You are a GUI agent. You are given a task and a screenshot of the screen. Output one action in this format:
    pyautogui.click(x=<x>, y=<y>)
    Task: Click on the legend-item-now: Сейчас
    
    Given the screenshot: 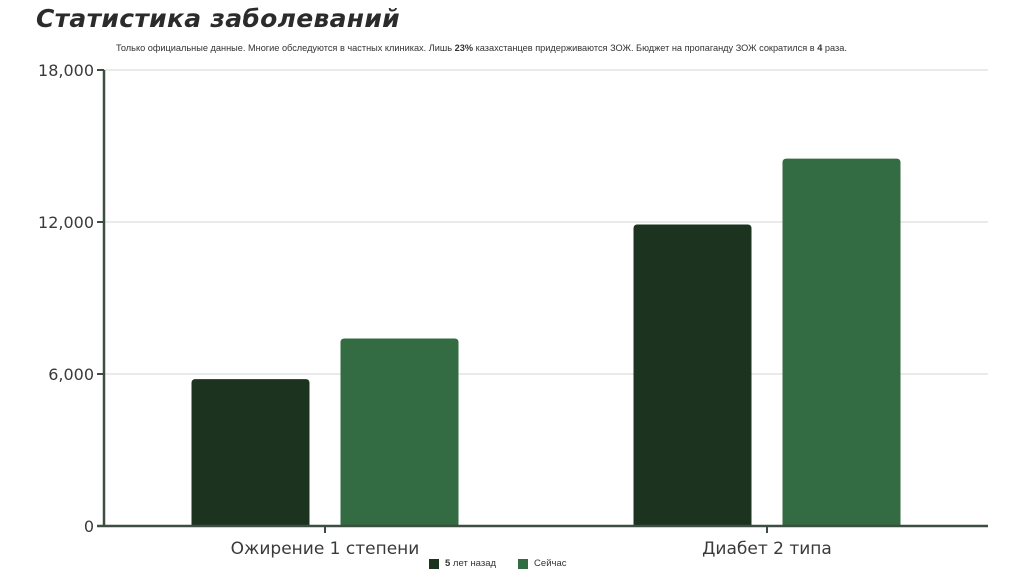 What is the action you would take?
    pyautogui.click(x=542, y=563)
    